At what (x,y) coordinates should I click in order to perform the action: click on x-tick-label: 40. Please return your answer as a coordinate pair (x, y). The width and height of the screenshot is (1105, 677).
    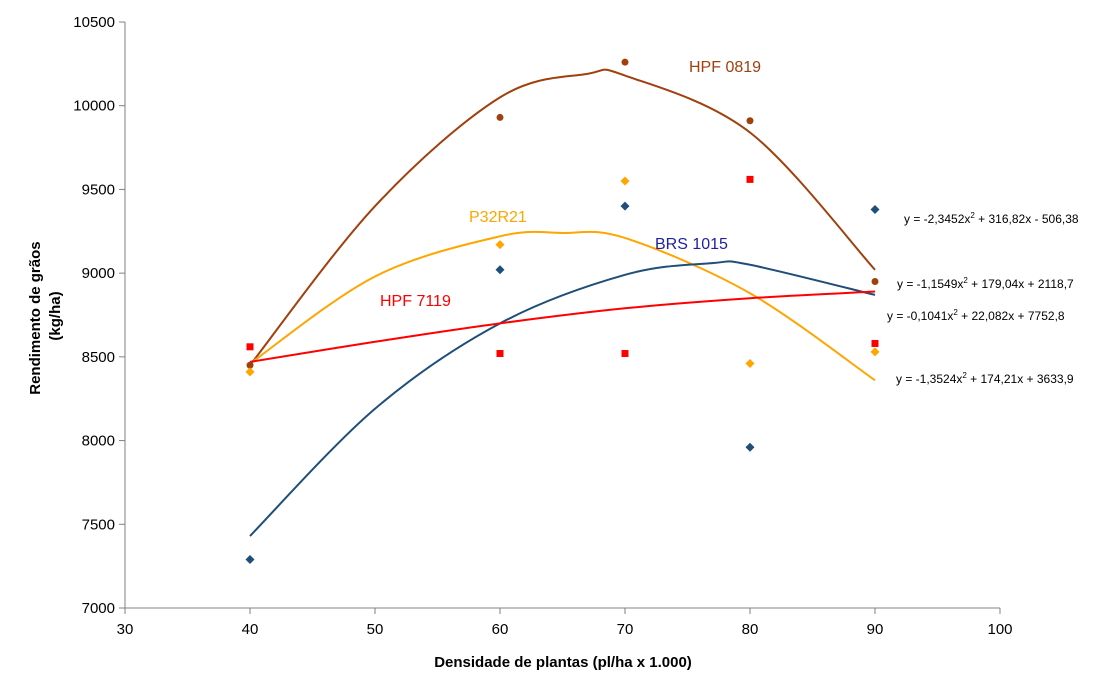
    Looking at the image, I should click on (250, 629).